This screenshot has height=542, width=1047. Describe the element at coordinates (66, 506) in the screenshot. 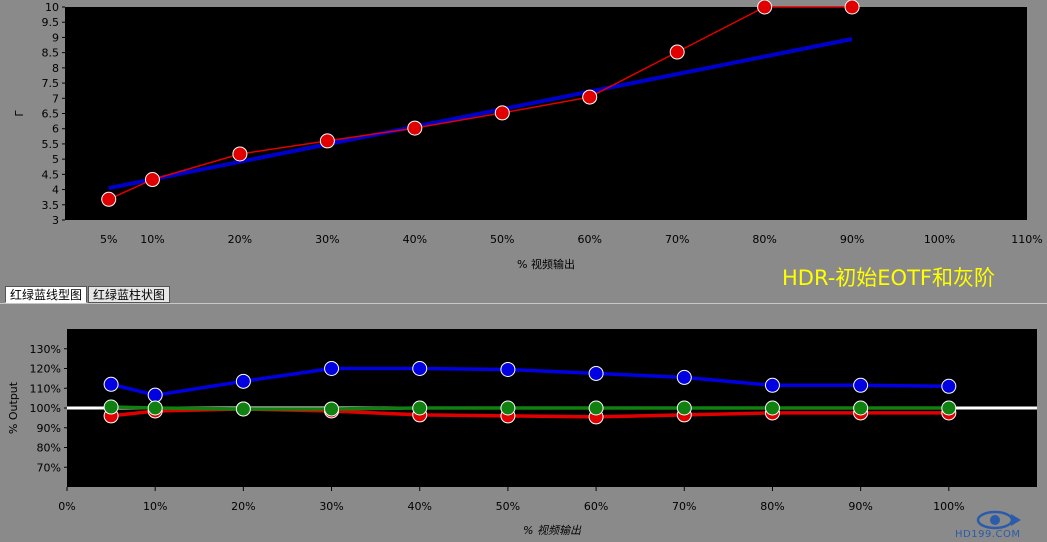

I see `x-tick-label: 0%` at that location.